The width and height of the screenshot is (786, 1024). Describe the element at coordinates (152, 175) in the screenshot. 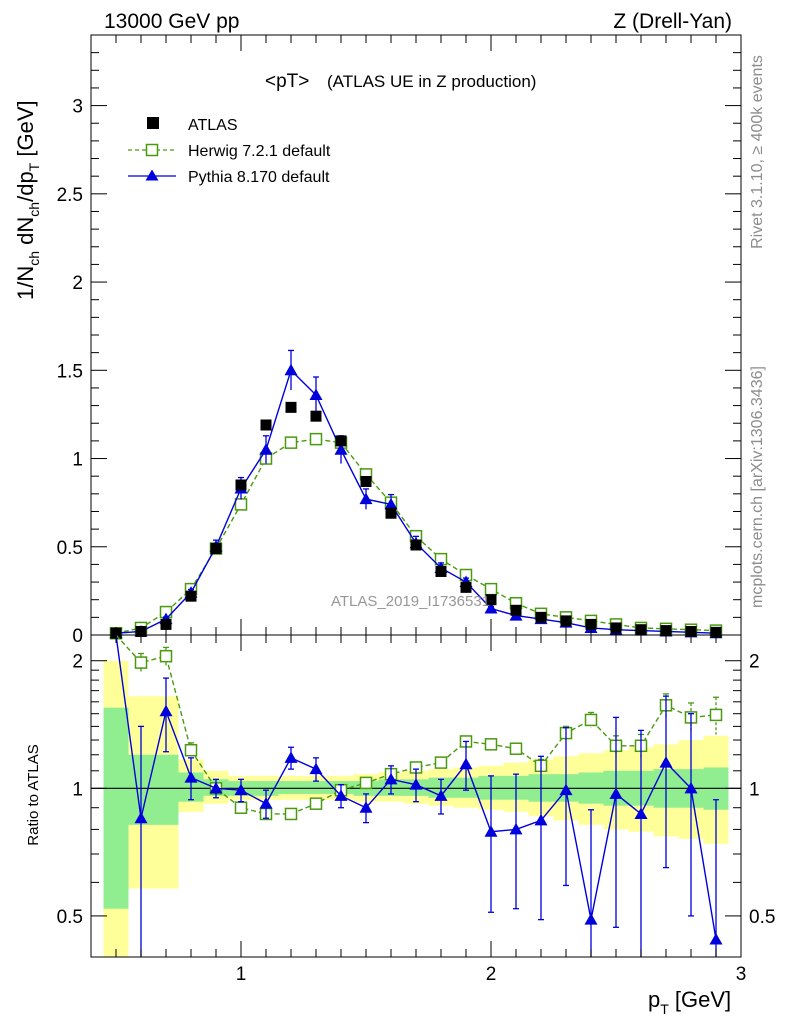

I see `legend-pythia-marker` at that location.